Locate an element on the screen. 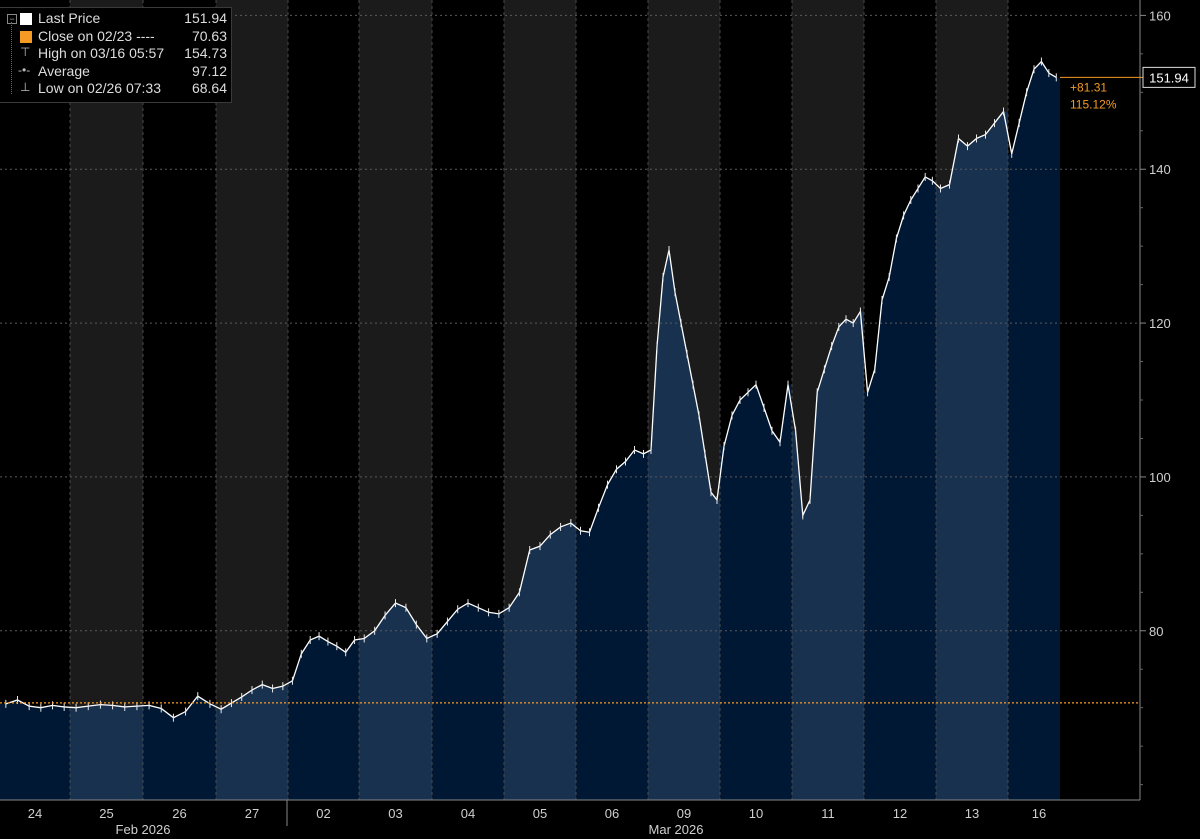 The width and height of the screenshot is (1200, 839). x-axis-tick-label: 11 is located at coordinates (828, 813).